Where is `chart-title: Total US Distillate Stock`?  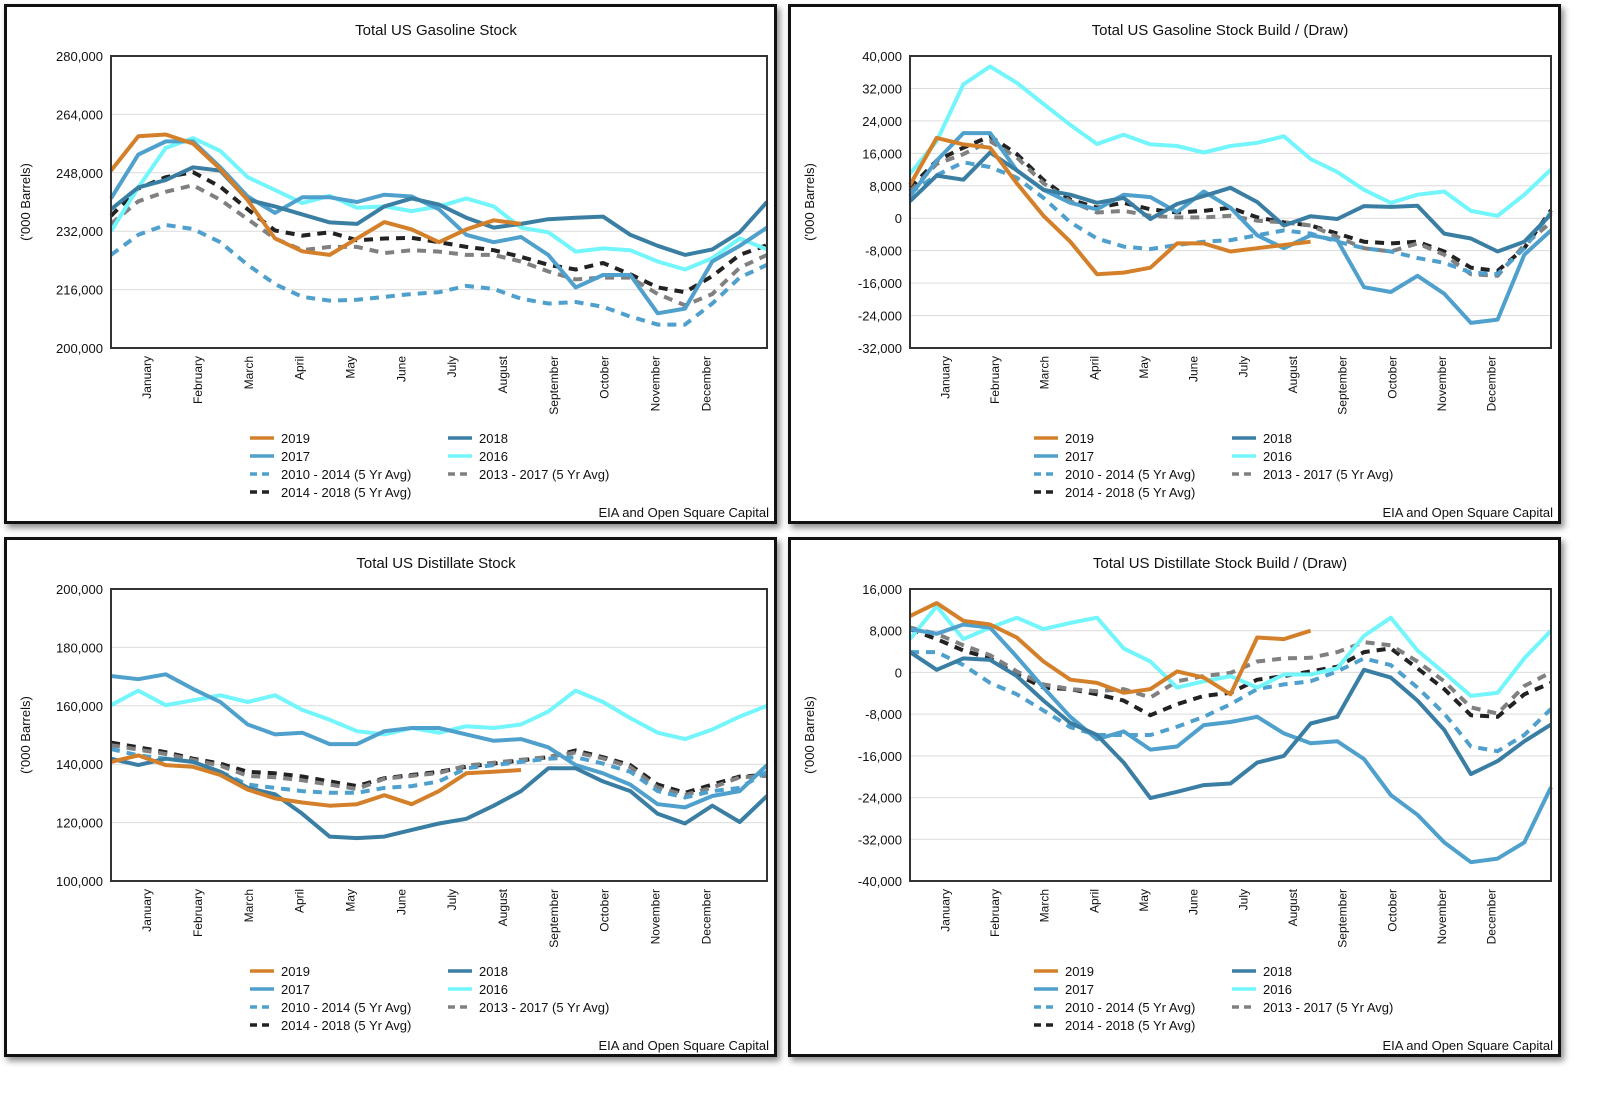
chart-title: Total US Distillate Stock is located at coordinates (436, 563).